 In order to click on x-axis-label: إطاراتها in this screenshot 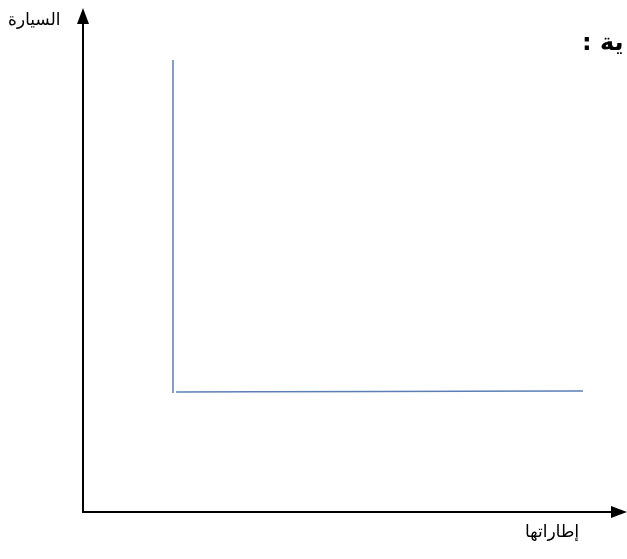, I will do `click(552, 532)`.